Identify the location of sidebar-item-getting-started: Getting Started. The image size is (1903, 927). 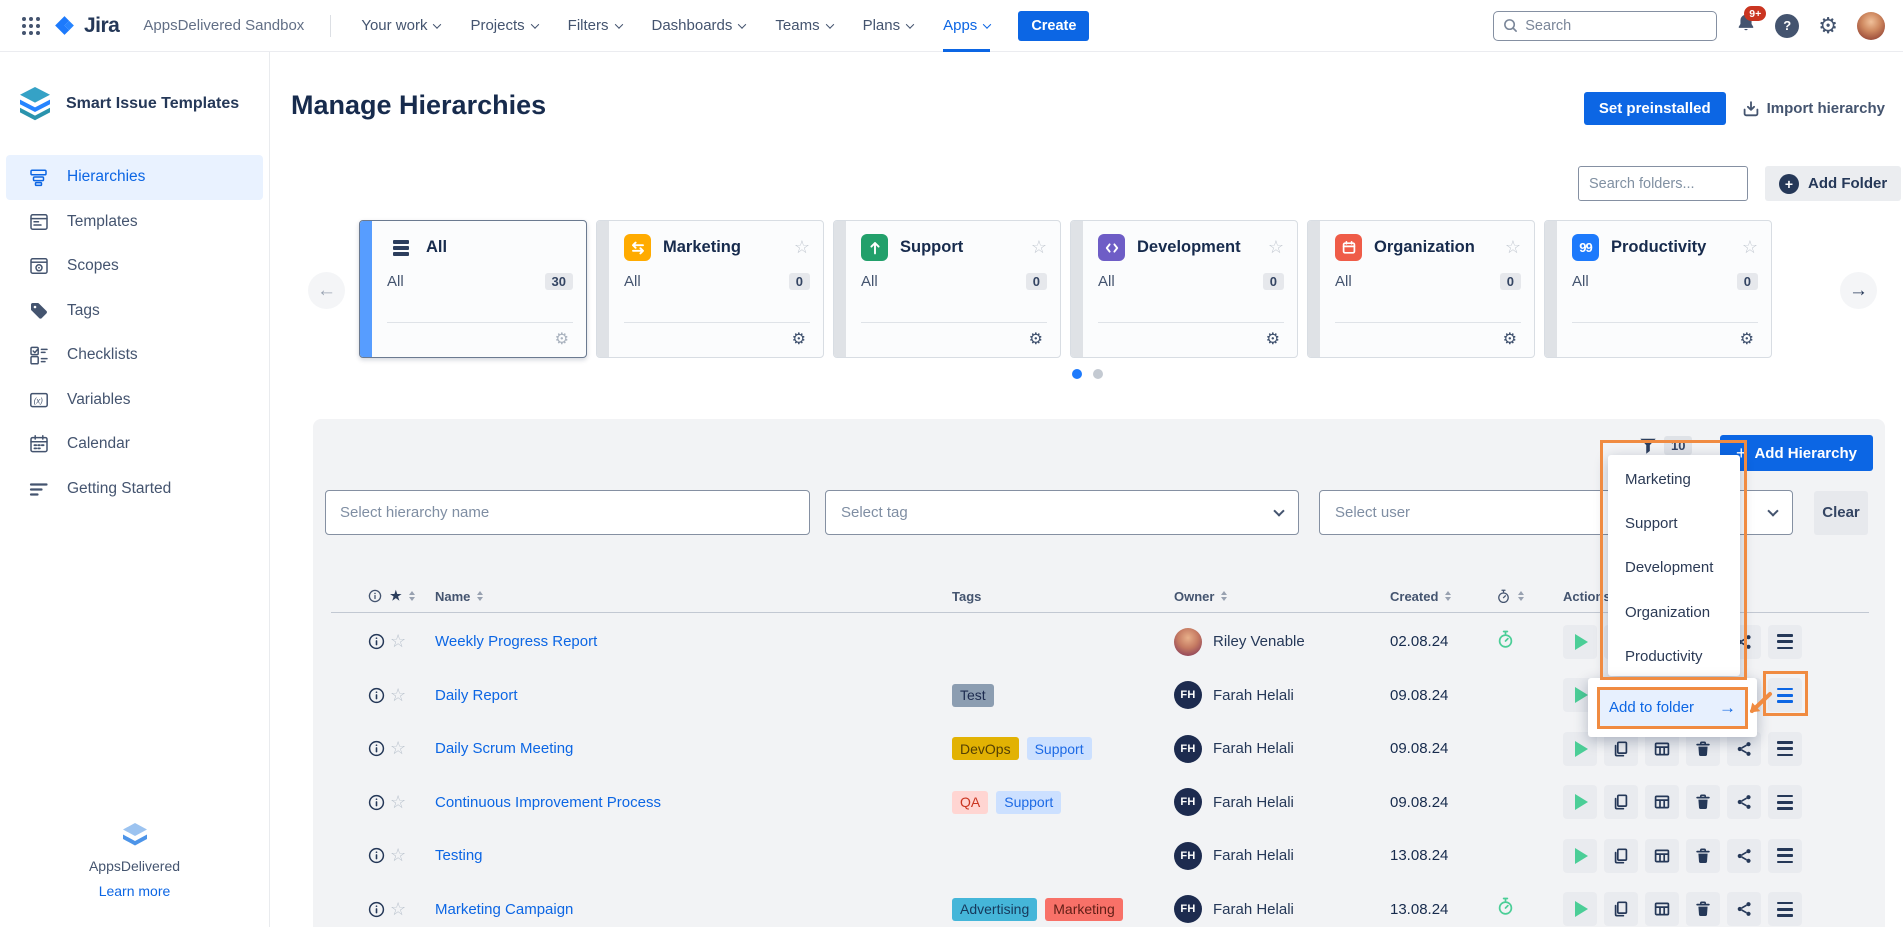
(134, 489).